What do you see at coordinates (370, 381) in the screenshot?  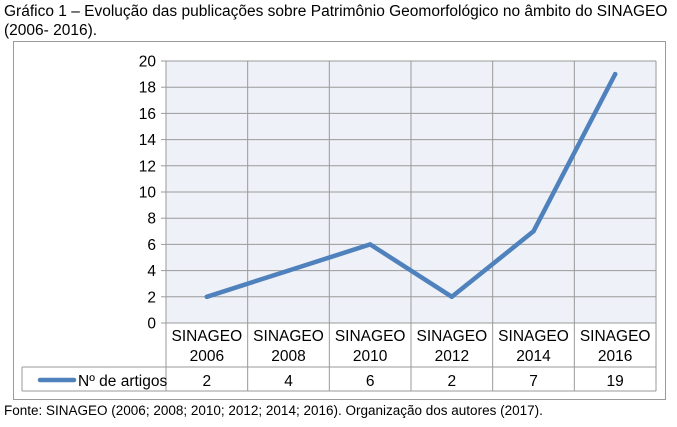 I see `data-table-value: 6` at bounding box center [370, 381].